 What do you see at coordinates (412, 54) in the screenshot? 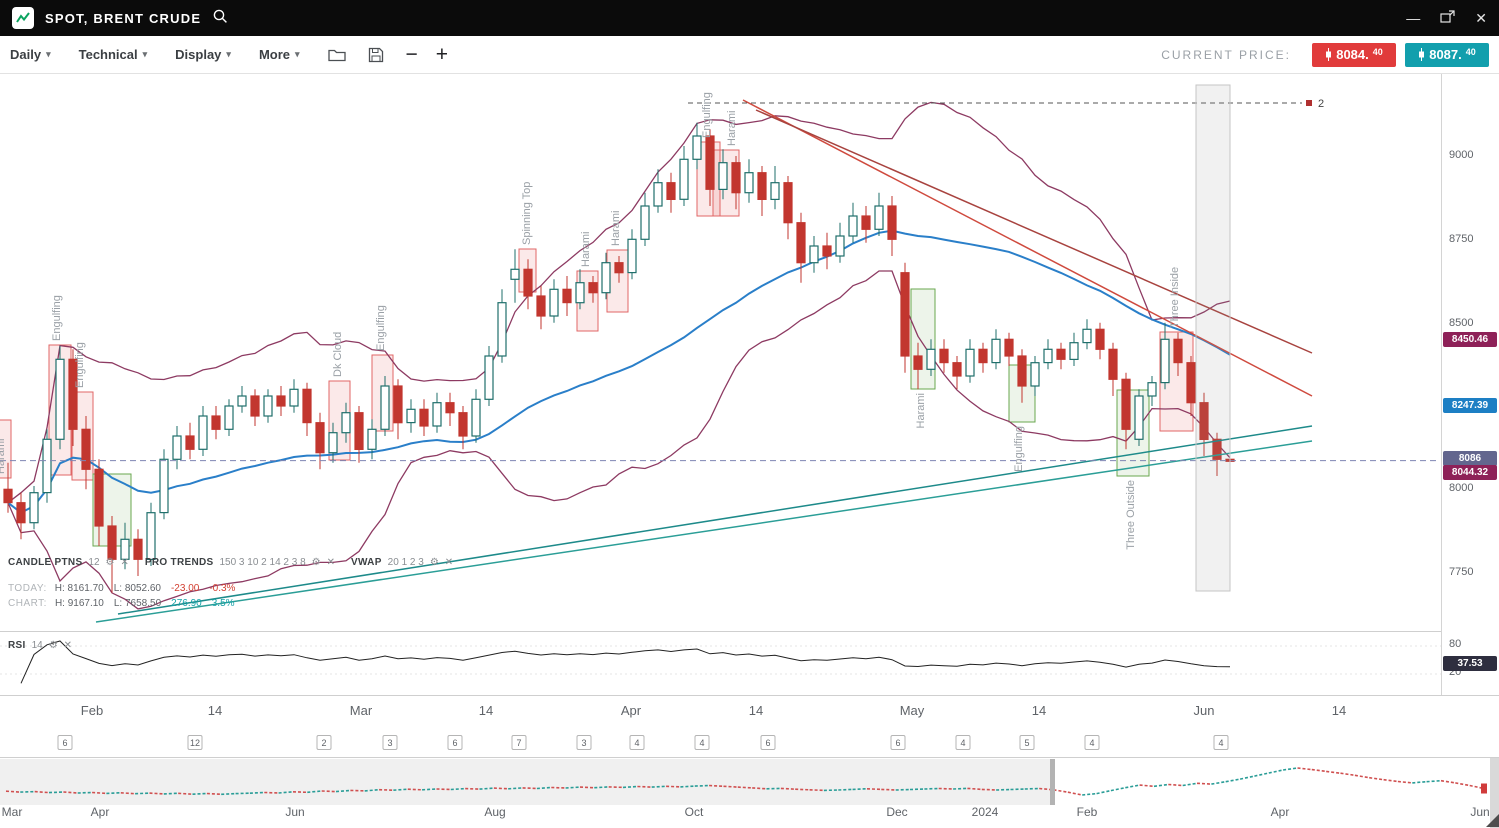
I see `zoom-out-button: −` at bounding box center [412, 54].